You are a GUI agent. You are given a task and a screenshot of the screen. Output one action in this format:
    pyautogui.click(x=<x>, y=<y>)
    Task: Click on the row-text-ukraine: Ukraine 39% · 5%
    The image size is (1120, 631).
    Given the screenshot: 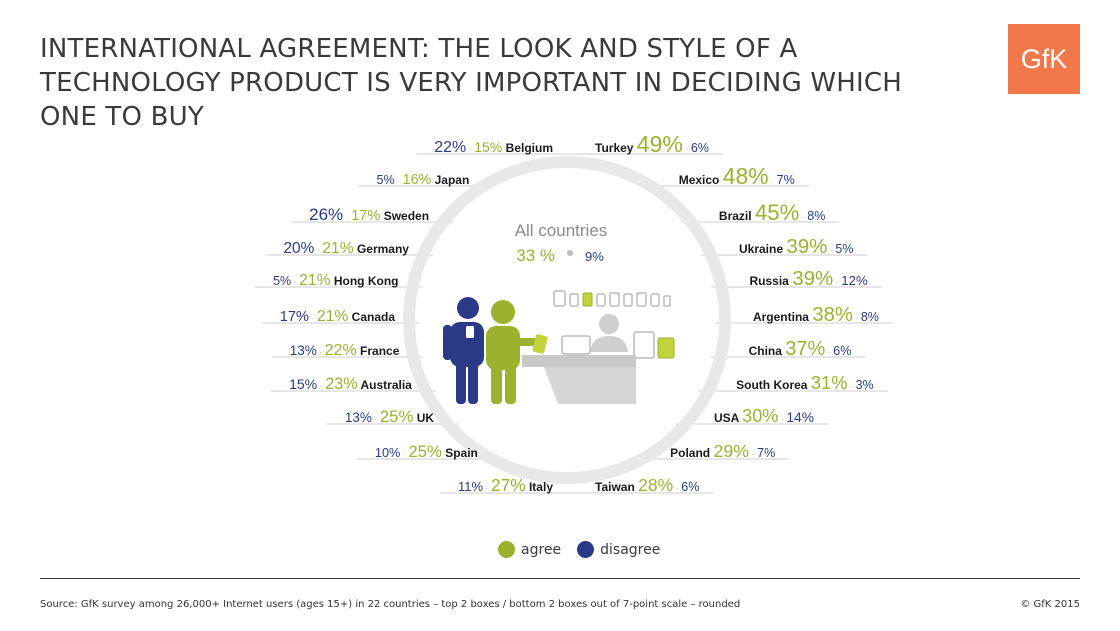 What is the action you would take?
    pyautogui.click(x=796, y=246)
    